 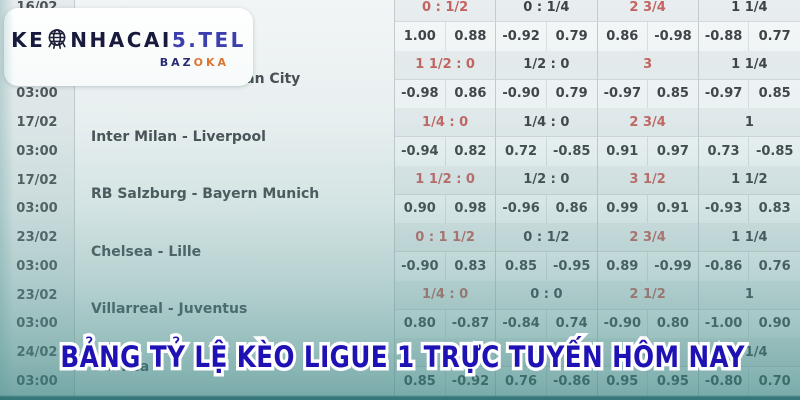 I want to click on odds-value: -0.88, so click(x=724, y=36).